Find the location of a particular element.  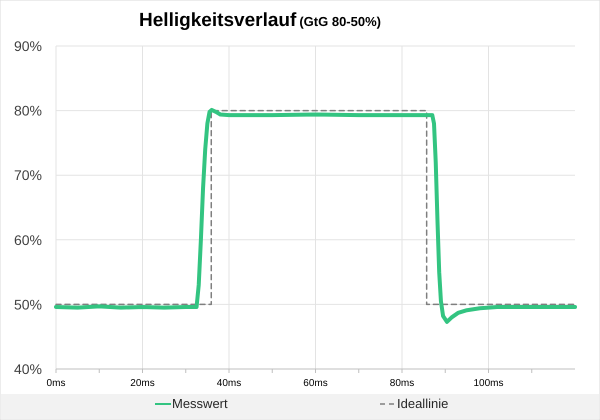

x-tick-label: 80ms is located at coordinates (402, 383).